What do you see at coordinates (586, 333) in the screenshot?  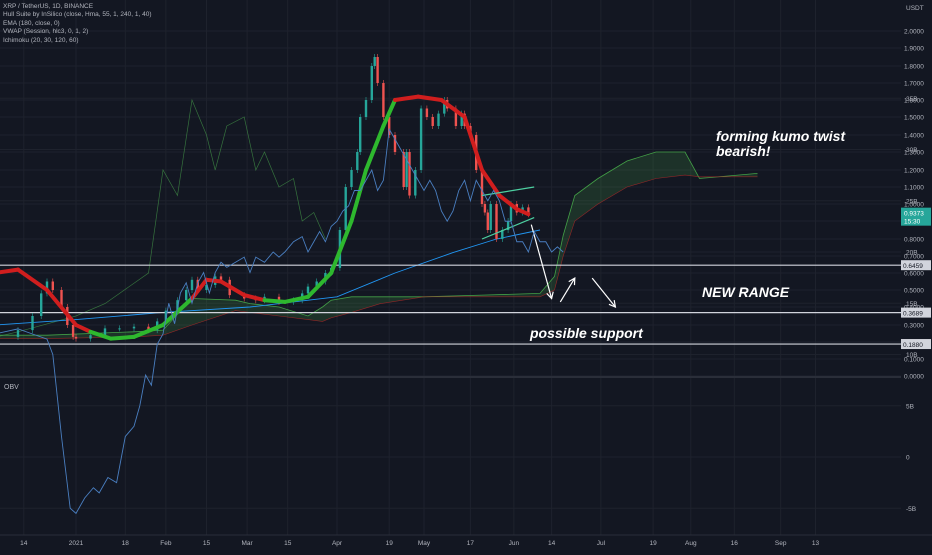 I see `possible-support-annotation: possible support` at bounding box center [586, 333].